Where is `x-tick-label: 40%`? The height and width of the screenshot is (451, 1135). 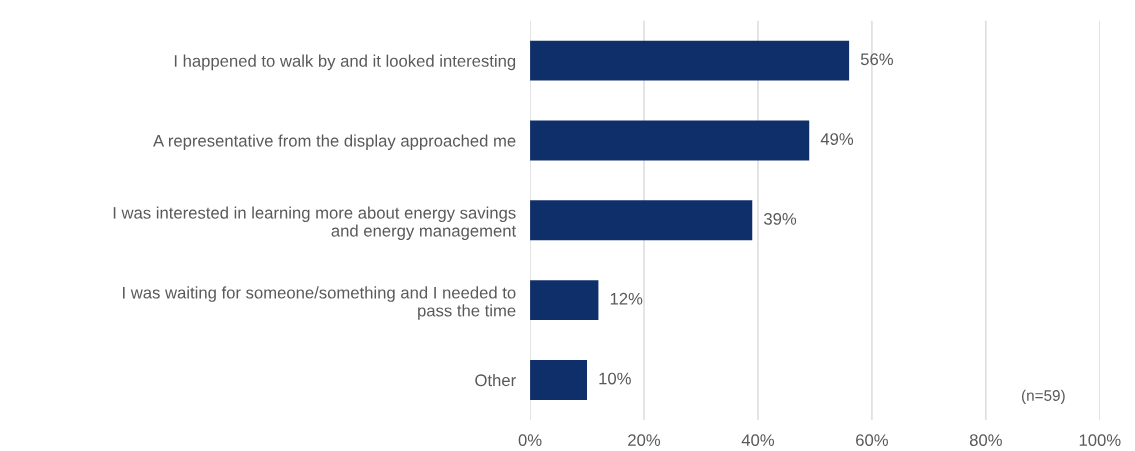 x-tick-label: 40% is located at coordinates (758, 440).